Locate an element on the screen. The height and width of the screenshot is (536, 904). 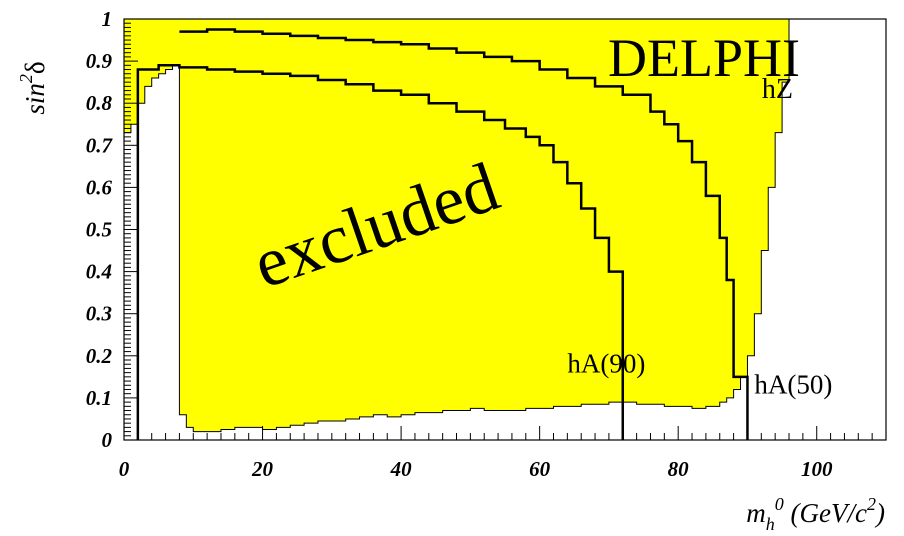
x-tick-label: 100 is located at coordinates (817, 469).